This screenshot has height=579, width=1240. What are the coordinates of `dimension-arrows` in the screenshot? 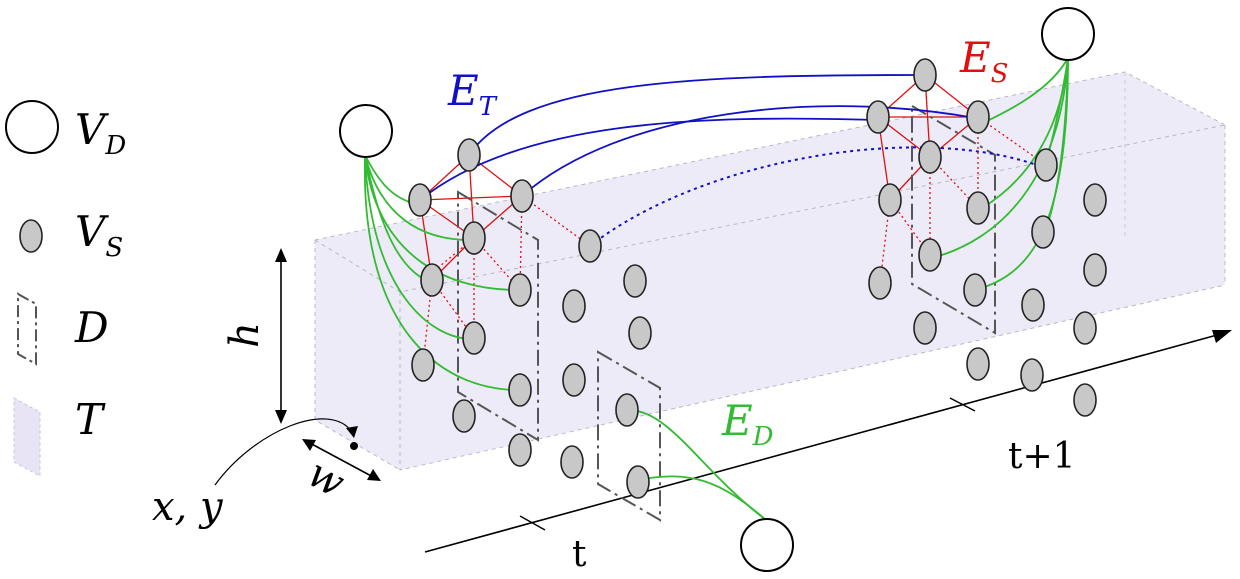 It's located at (297, 367).